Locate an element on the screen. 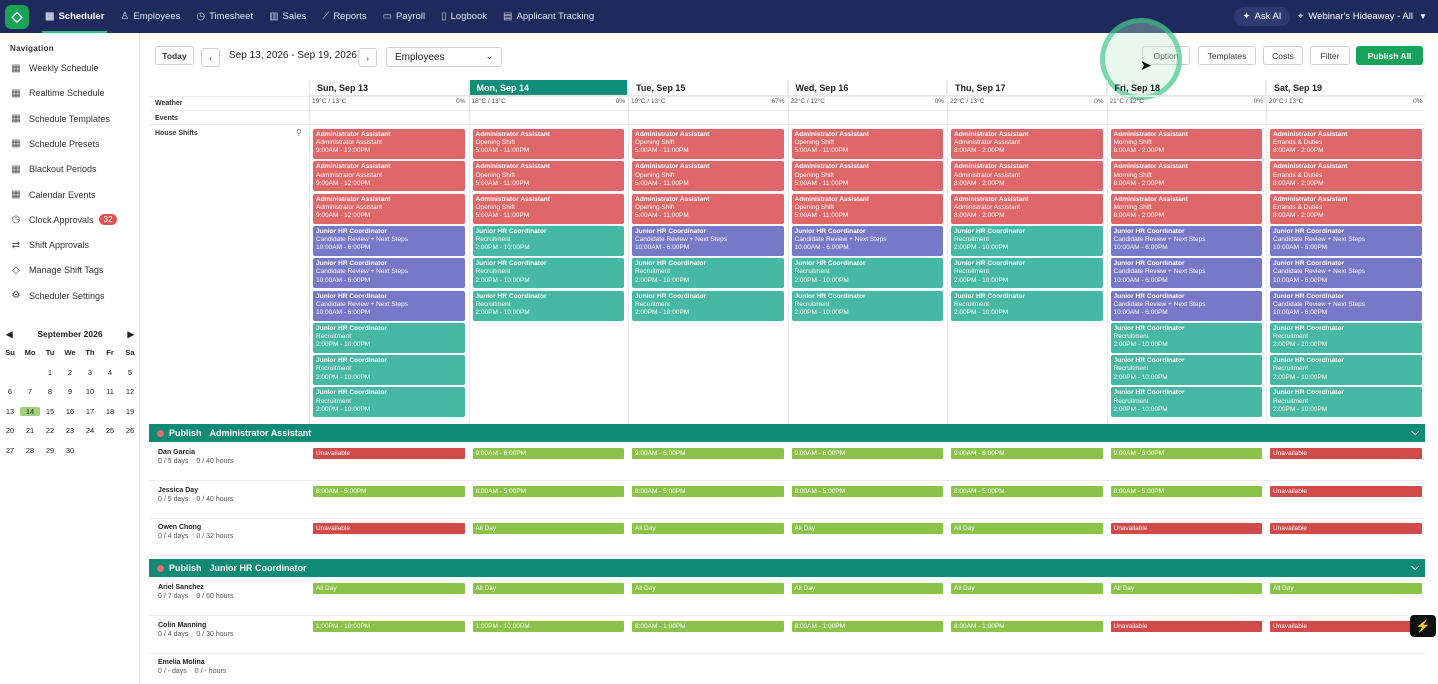  next-week-button: › is located at coordinates (367, 57).